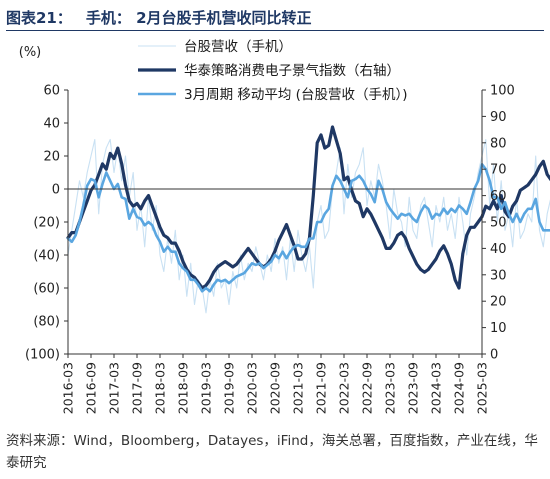 Image resolution: width=550 pixels, height=479 pixels. I want to click on legend-label: 台股营收（手机）, so click(238, 47).